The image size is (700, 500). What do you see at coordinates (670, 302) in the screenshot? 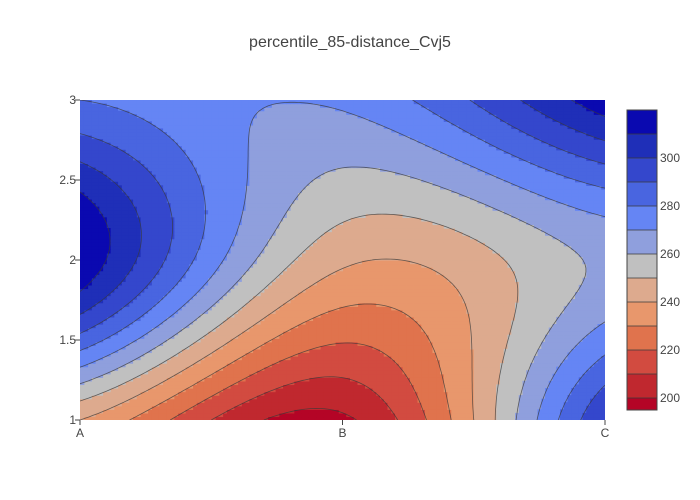
I see `colorbar-tick-label: 240` at bounding box center [670, 302].